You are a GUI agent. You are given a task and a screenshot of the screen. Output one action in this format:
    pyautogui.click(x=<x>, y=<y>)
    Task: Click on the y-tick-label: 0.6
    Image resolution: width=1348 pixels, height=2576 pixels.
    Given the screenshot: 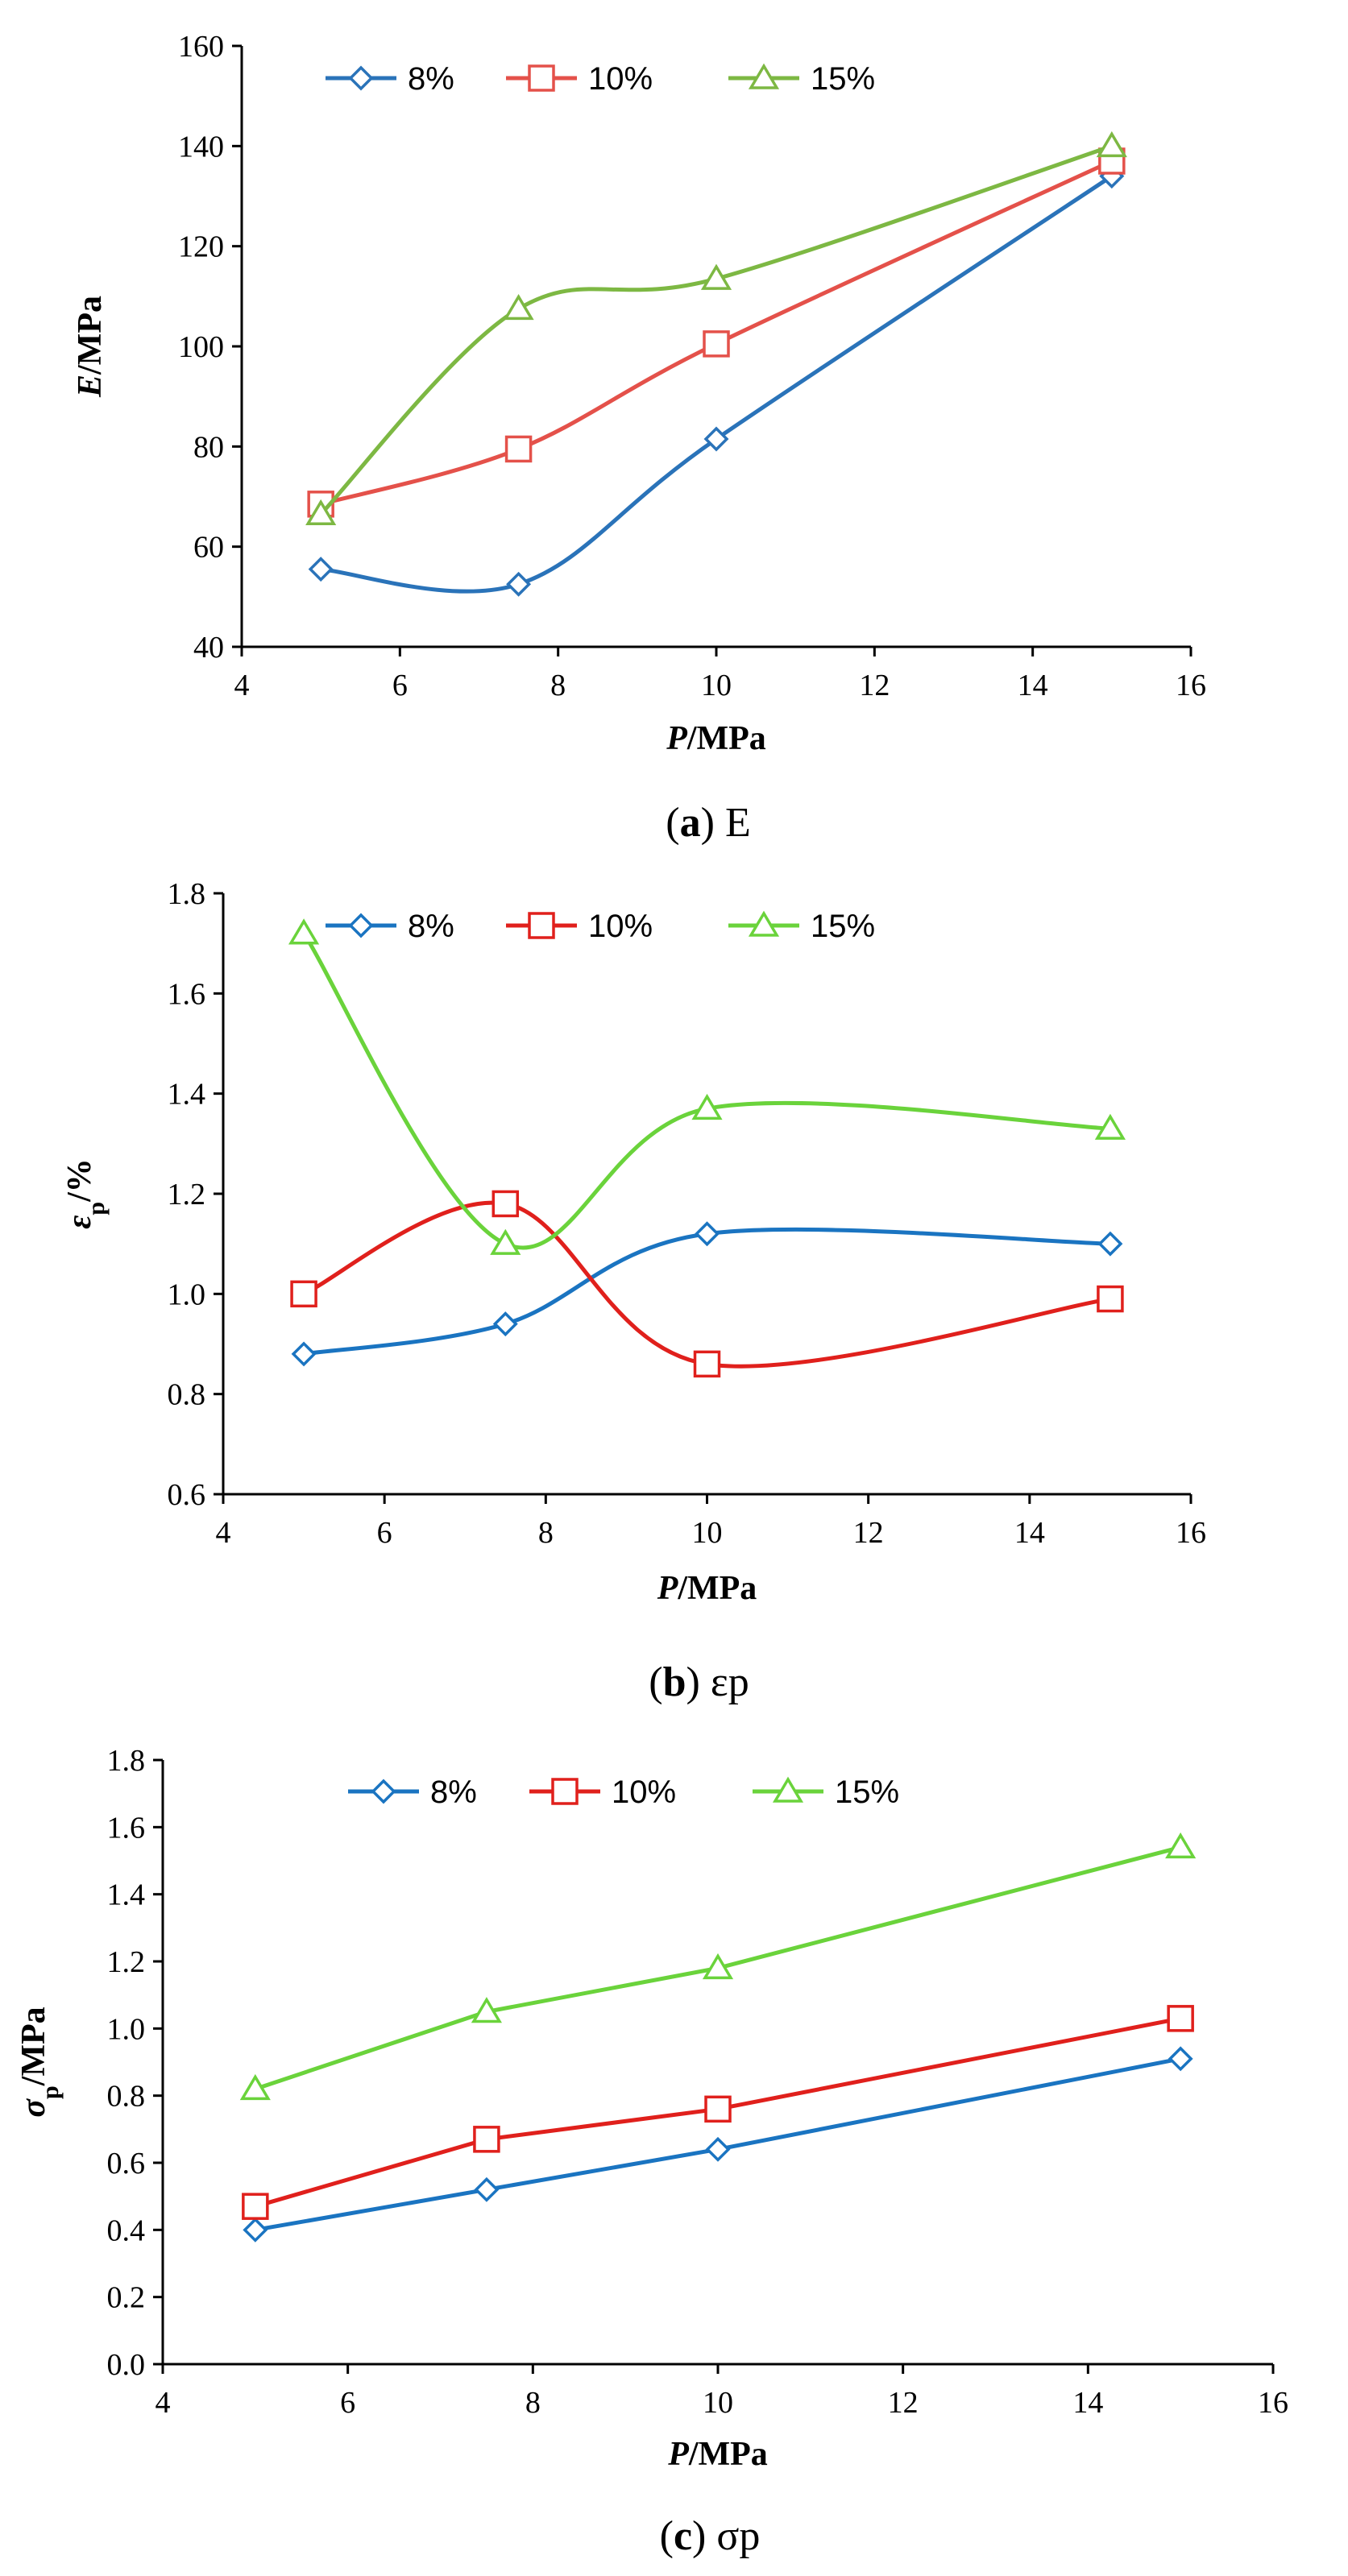 What is the action you would take?
    pyautogui.click(x=187, y=1495)
    